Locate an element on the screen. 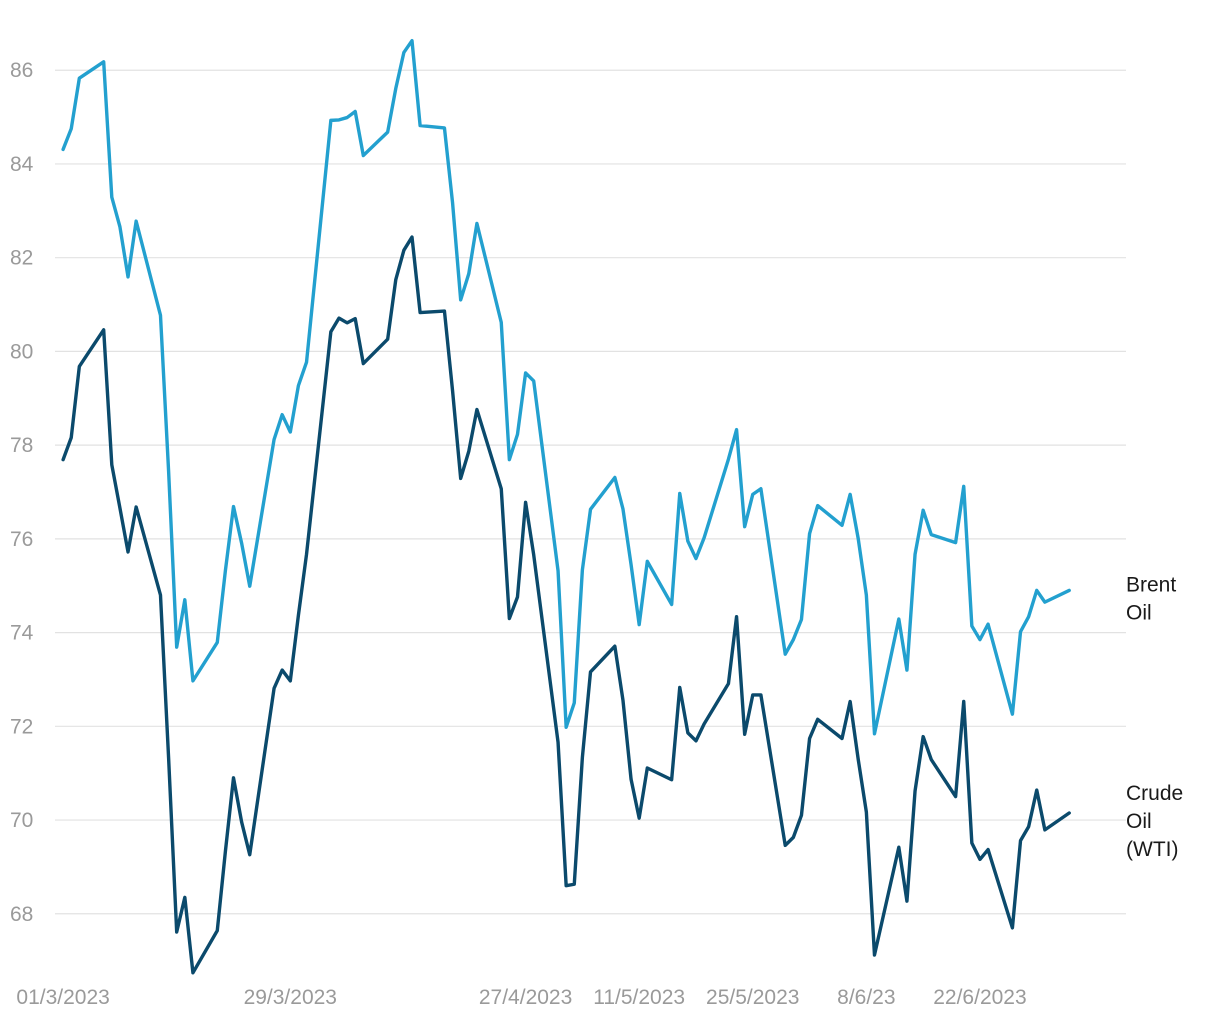 This screenshot has height=1020, width=1220. x-tick-label: 01/3/2023 is located at coordinates (62, 997).